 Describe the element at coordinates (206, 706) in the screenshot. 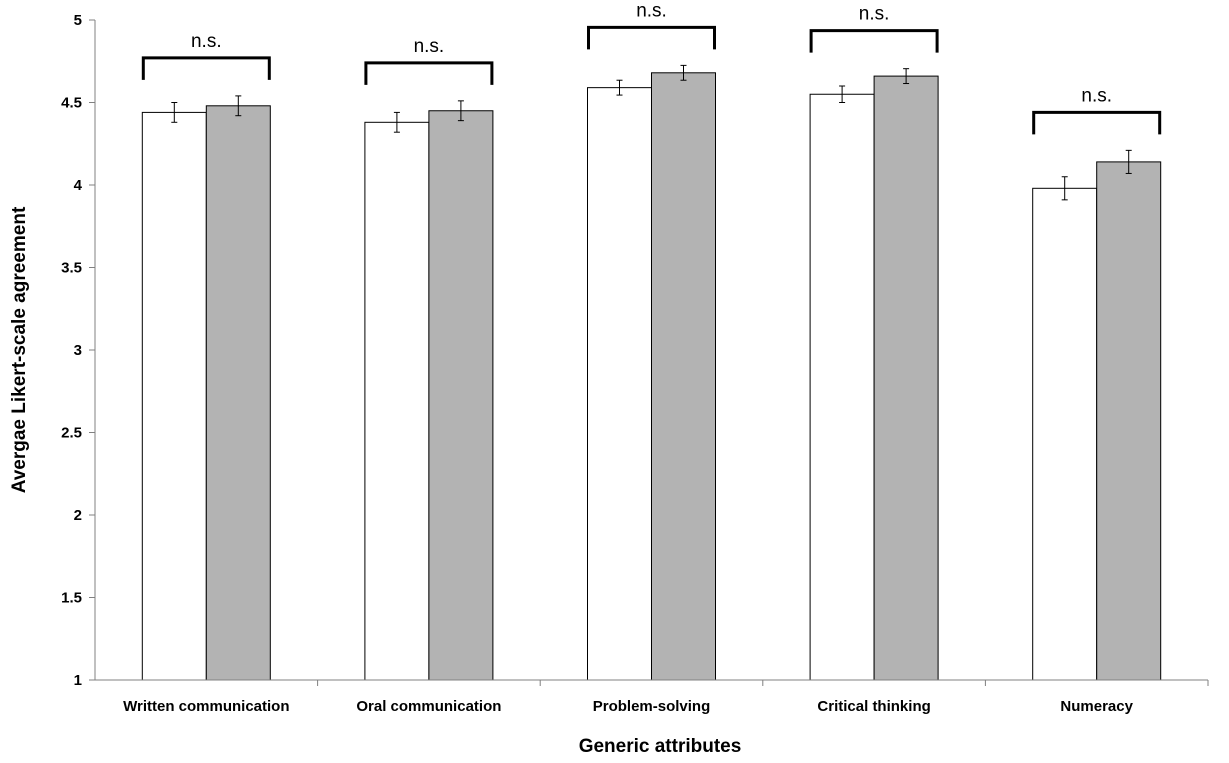

I see `x-category-label: Written communication` at that location.